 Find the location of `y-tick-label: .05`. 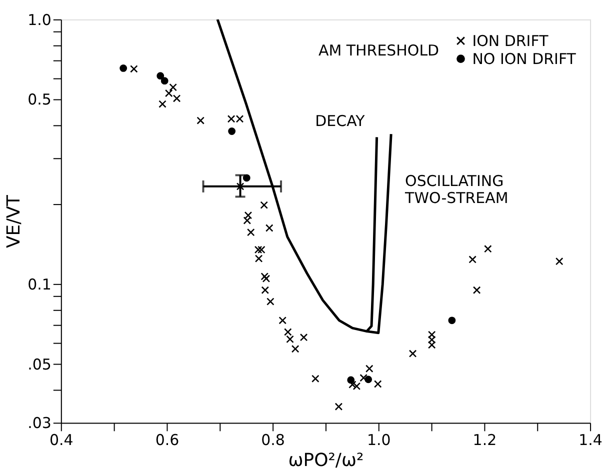

y-tick-label: .05 is located at coordinates (40, 364).